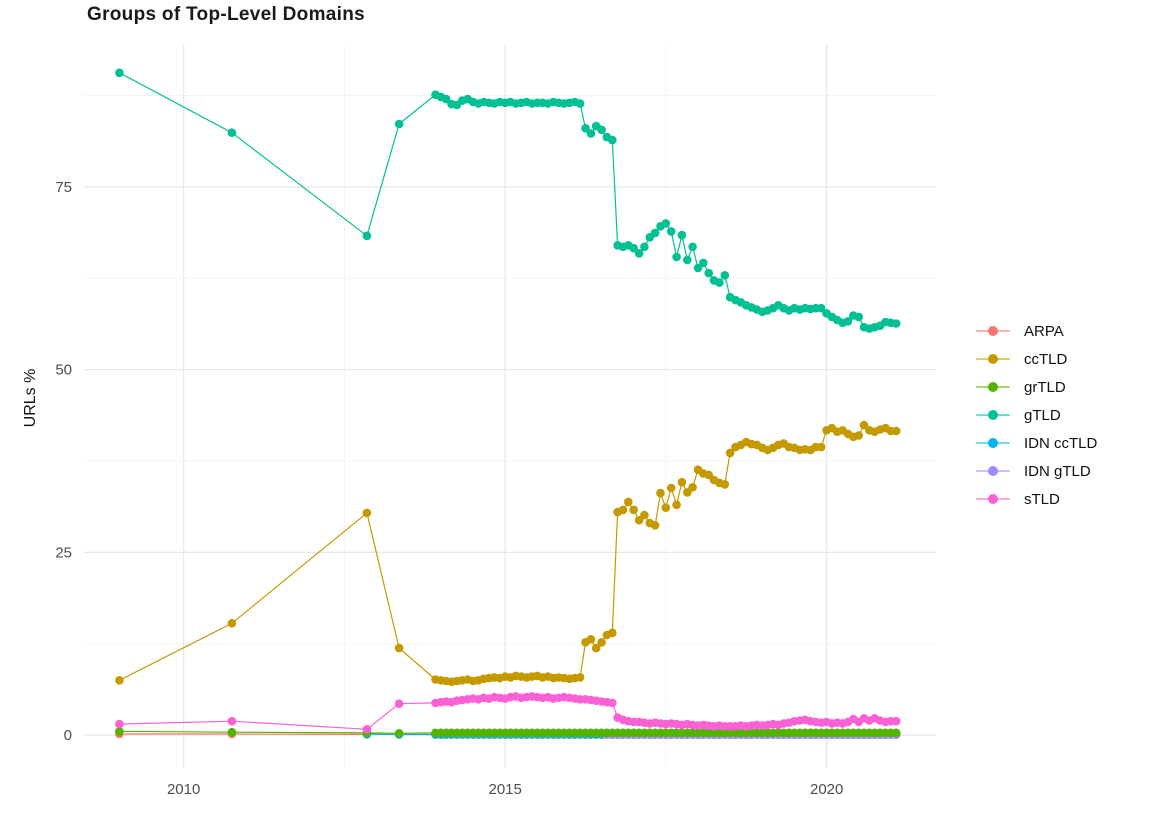 This screenshot has width=1164, height=827. I want to click on legend-item: grTLD, so click(1036, 387).